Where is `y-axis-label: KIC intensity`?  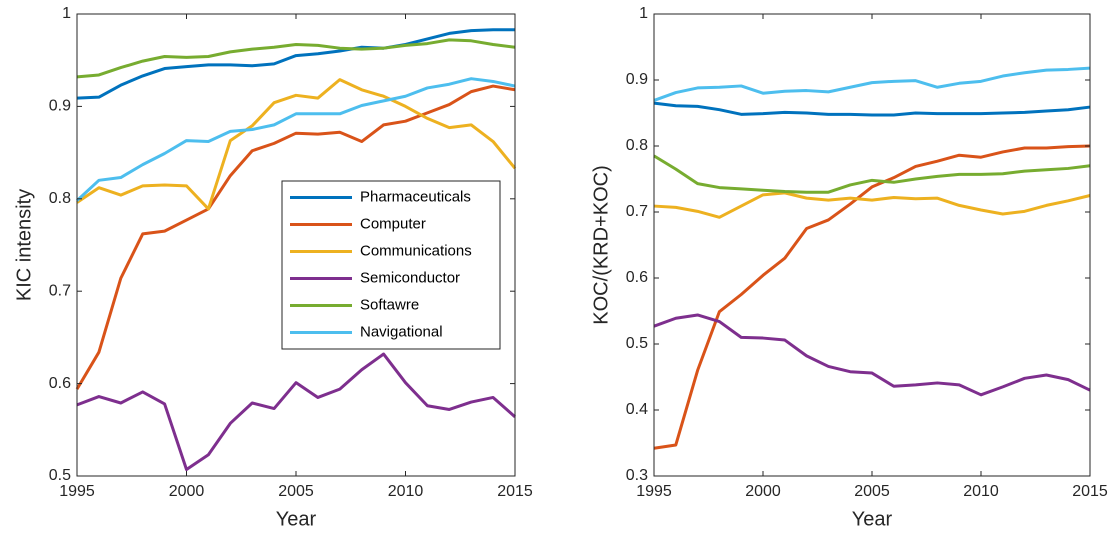 y-axis-label: KIC intensity is located at coordinates (24, 245).